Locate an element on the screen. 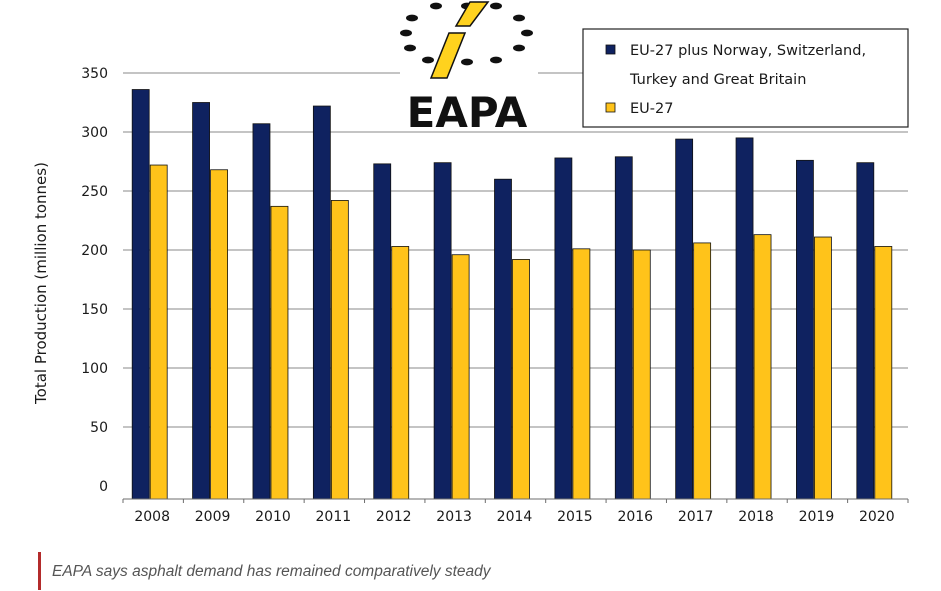 The width and height of the screenshot is (941, 591). y-tick-label: 300 is located at coordinates (94, 133).